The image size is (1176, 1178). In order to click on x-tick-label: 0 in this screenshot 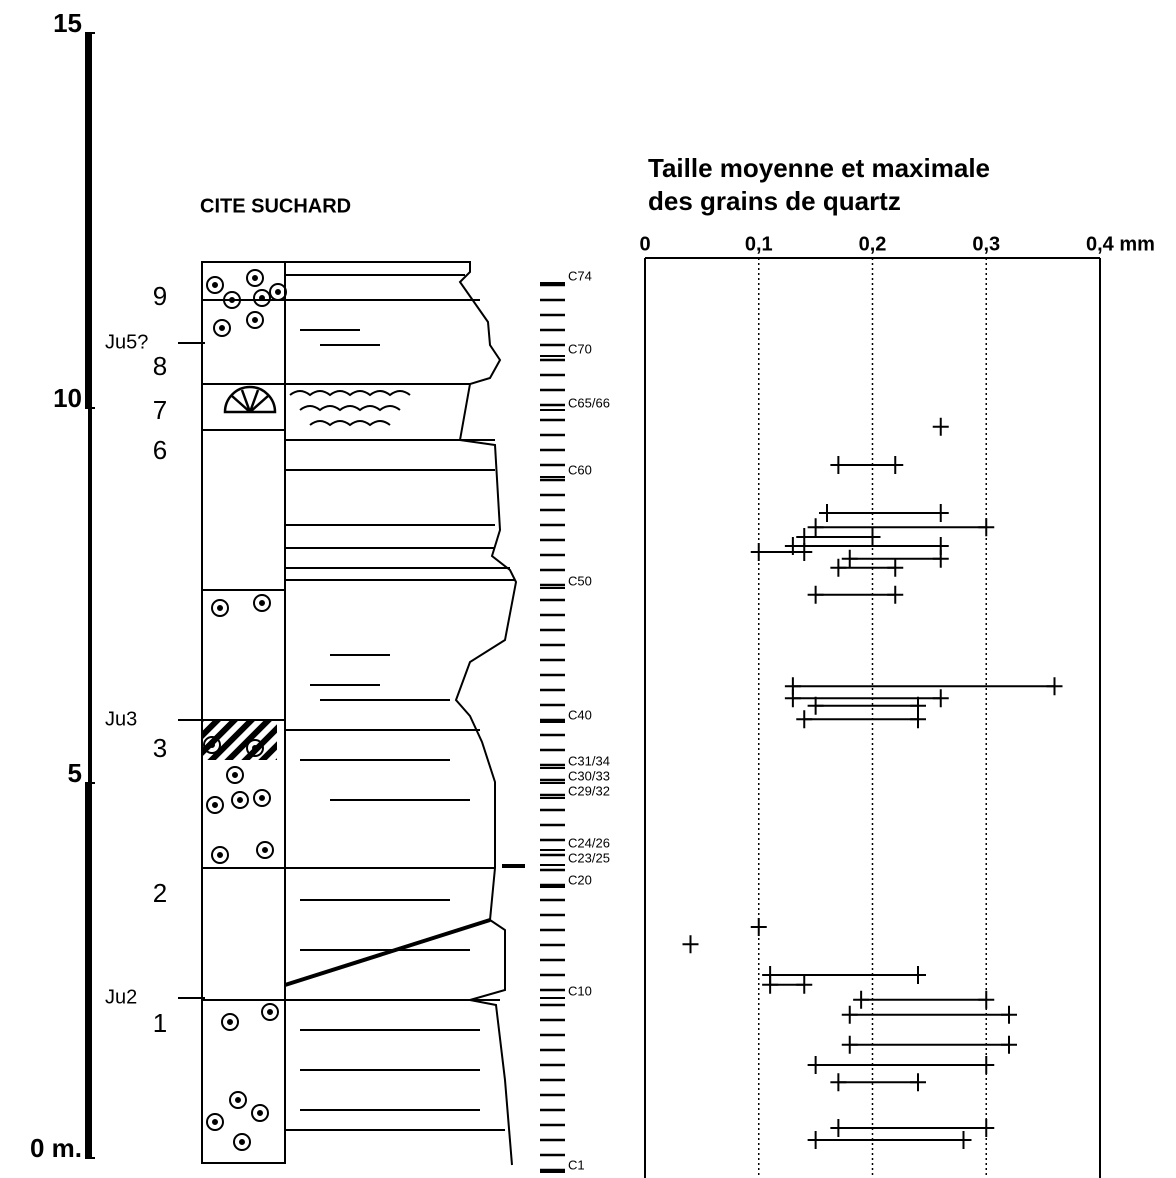, I will do `click(644, 244)`.